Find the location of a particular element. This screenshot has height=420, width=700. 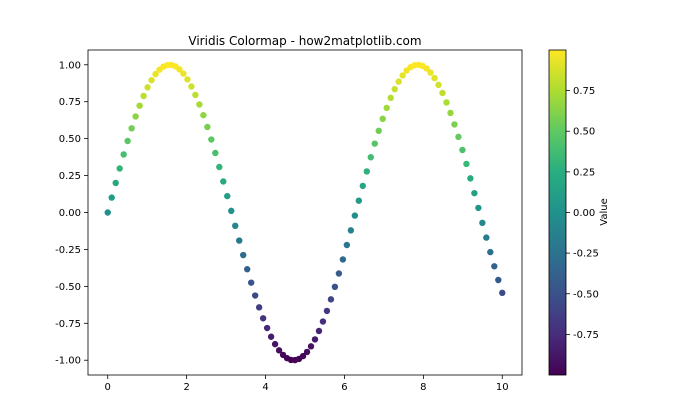

y-tick-label: -0.50 is located at coordinates (68, 287).